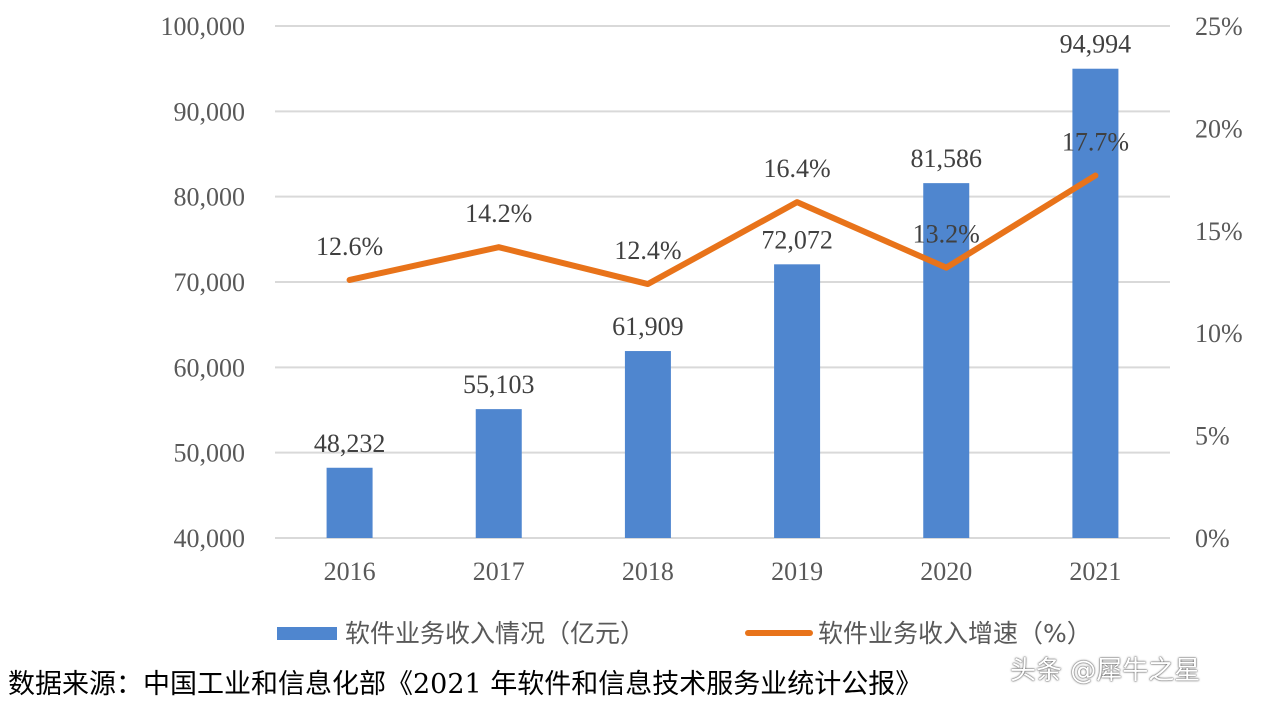  Describe the element at coordinates (946, 234) in the screenshot. I see `growth-value-label: 13.2%` at that location.